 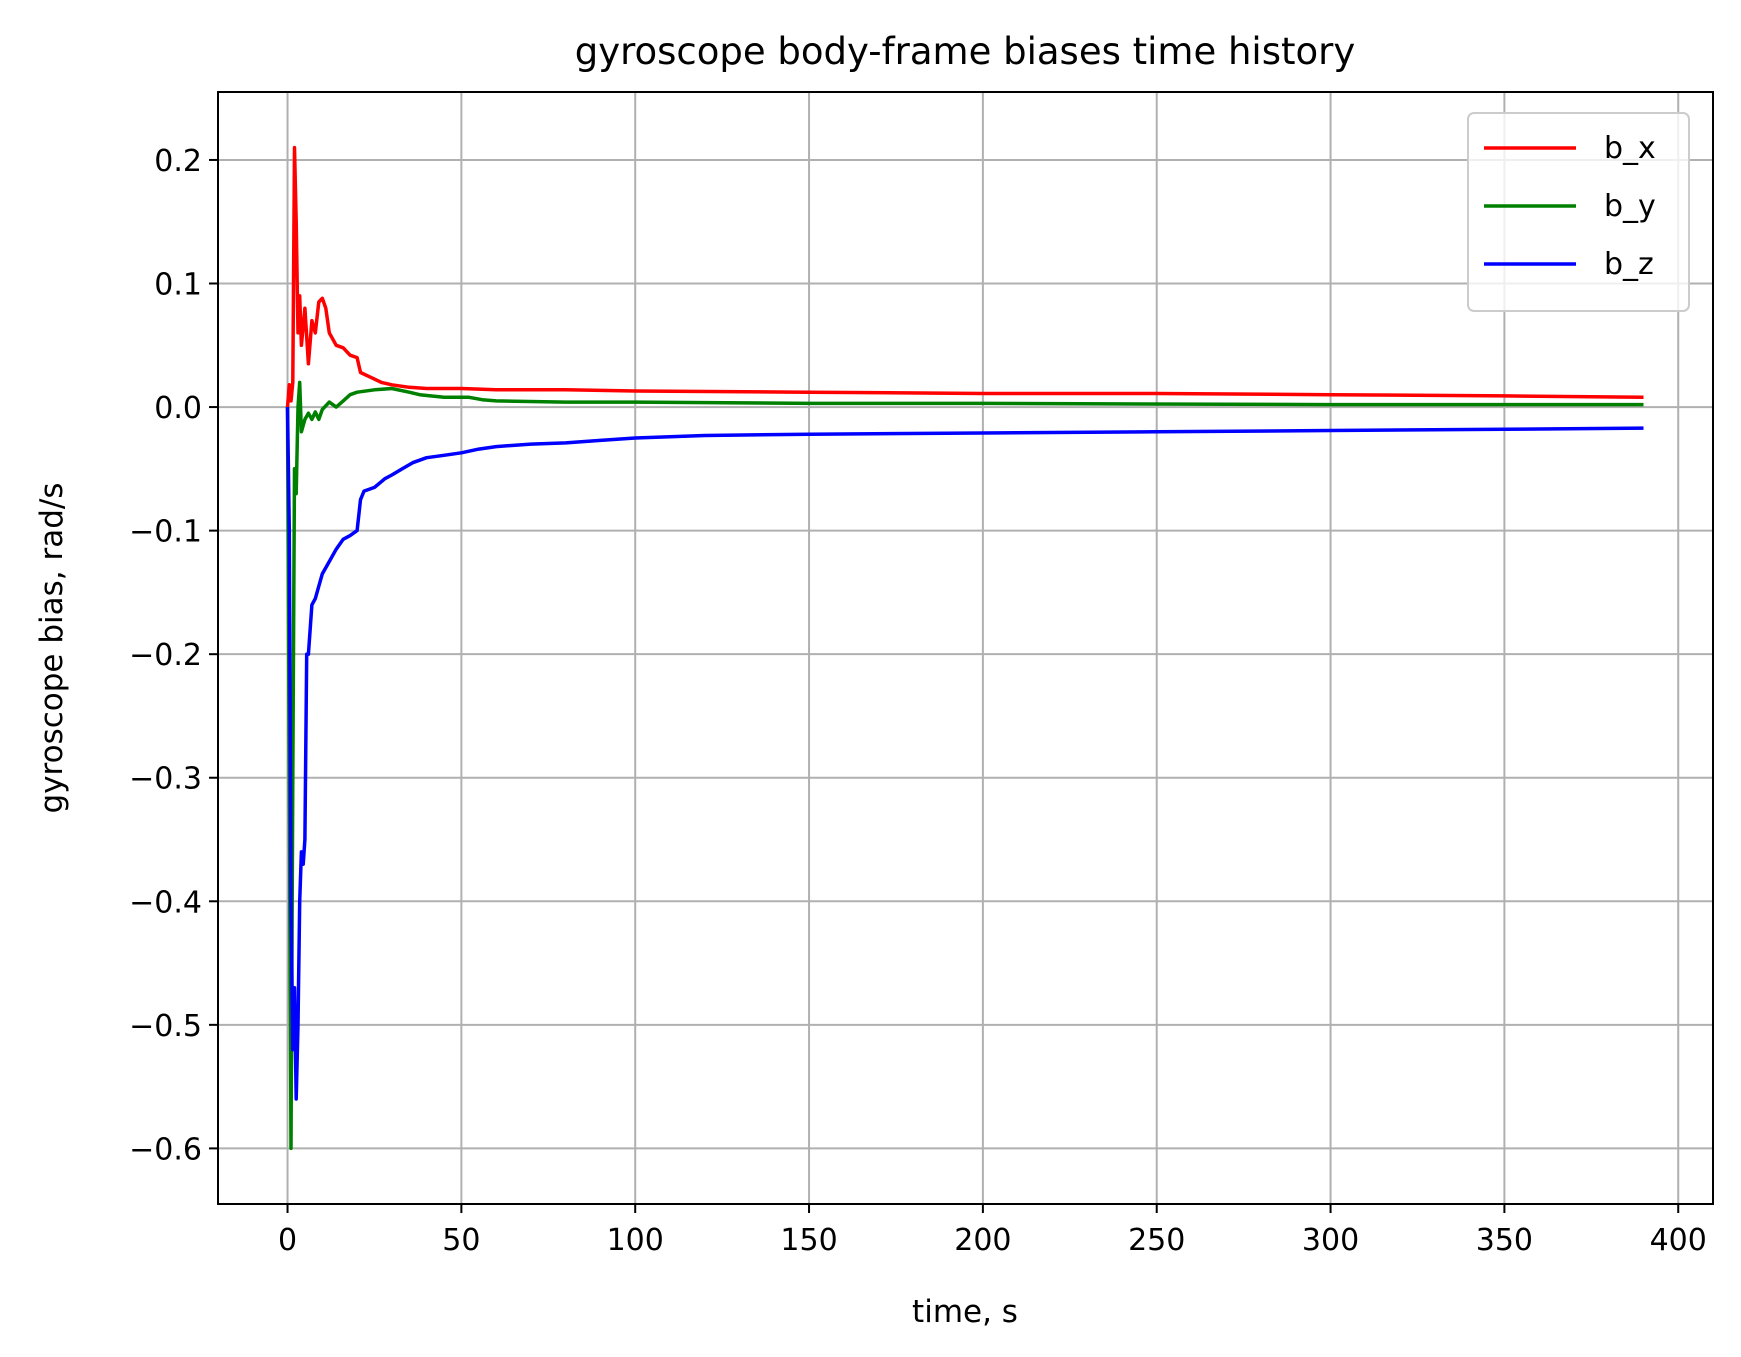 What do you see at coordinates (1156, 1240) in the screenshot?
I see `x-tick-label: 250` at bounding box center [1156, 1240].